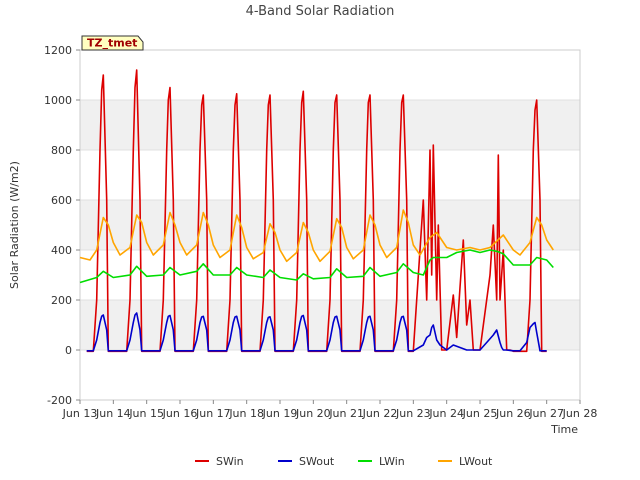 The width and height of the screenshot is (640, 480). What do you see at coordinates (564, 429) in the screenshot?
I see `x-axis-label: Time` at bounding box center [564, 429].